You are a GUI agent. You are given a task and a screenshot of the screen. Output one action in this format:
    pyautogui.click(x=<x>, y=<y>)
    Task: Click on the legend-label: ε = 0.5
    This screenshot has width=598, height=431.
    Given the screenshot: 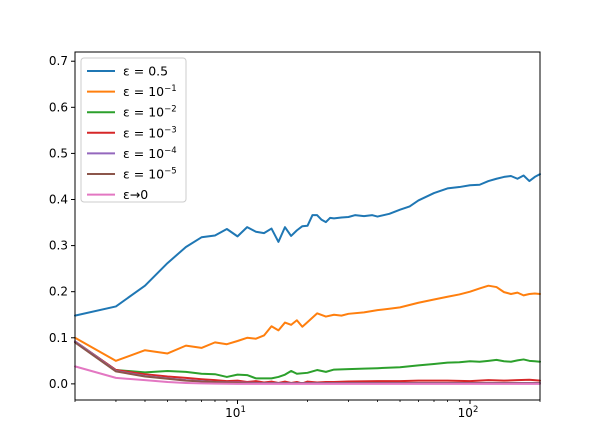 What is the action you would take?
    pyautogui.click(x=145, y=71)
    